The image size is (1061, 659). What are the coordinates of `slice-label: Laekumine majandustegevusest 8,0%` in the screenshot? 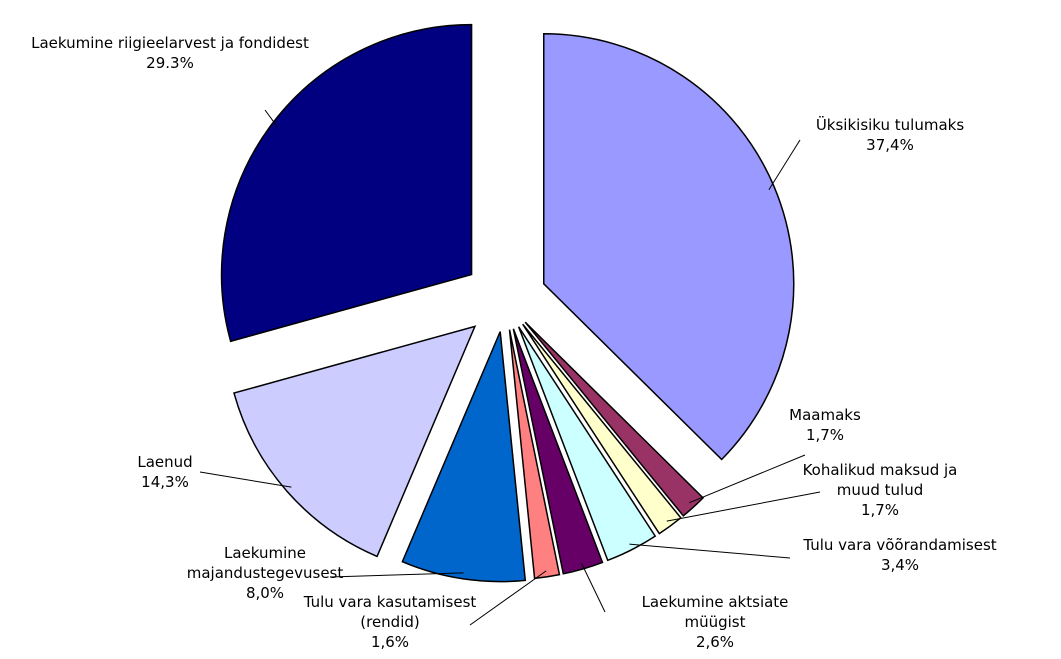 It's located at (265, 573).